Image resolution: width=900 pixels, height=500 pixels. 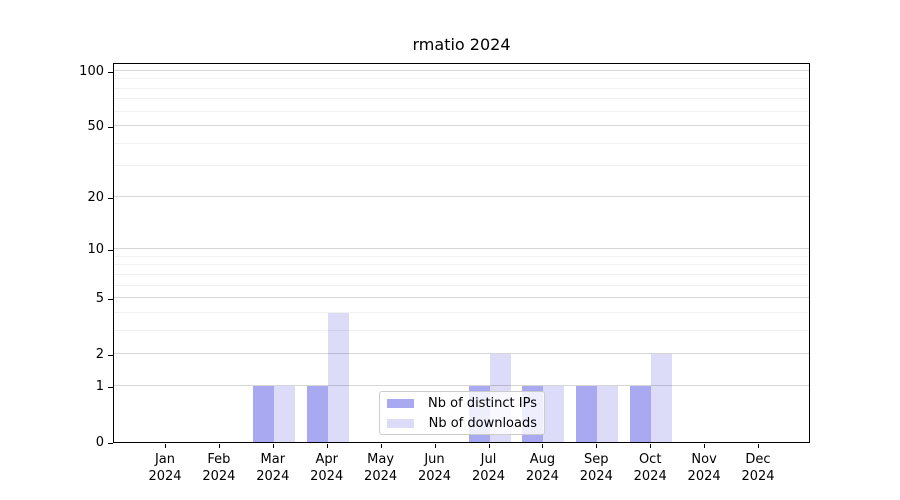 What do you see at coordinates (95, 250) in the screenshot?
I see `y-axis-tick-label: 10` at bounding box center [95, 250].